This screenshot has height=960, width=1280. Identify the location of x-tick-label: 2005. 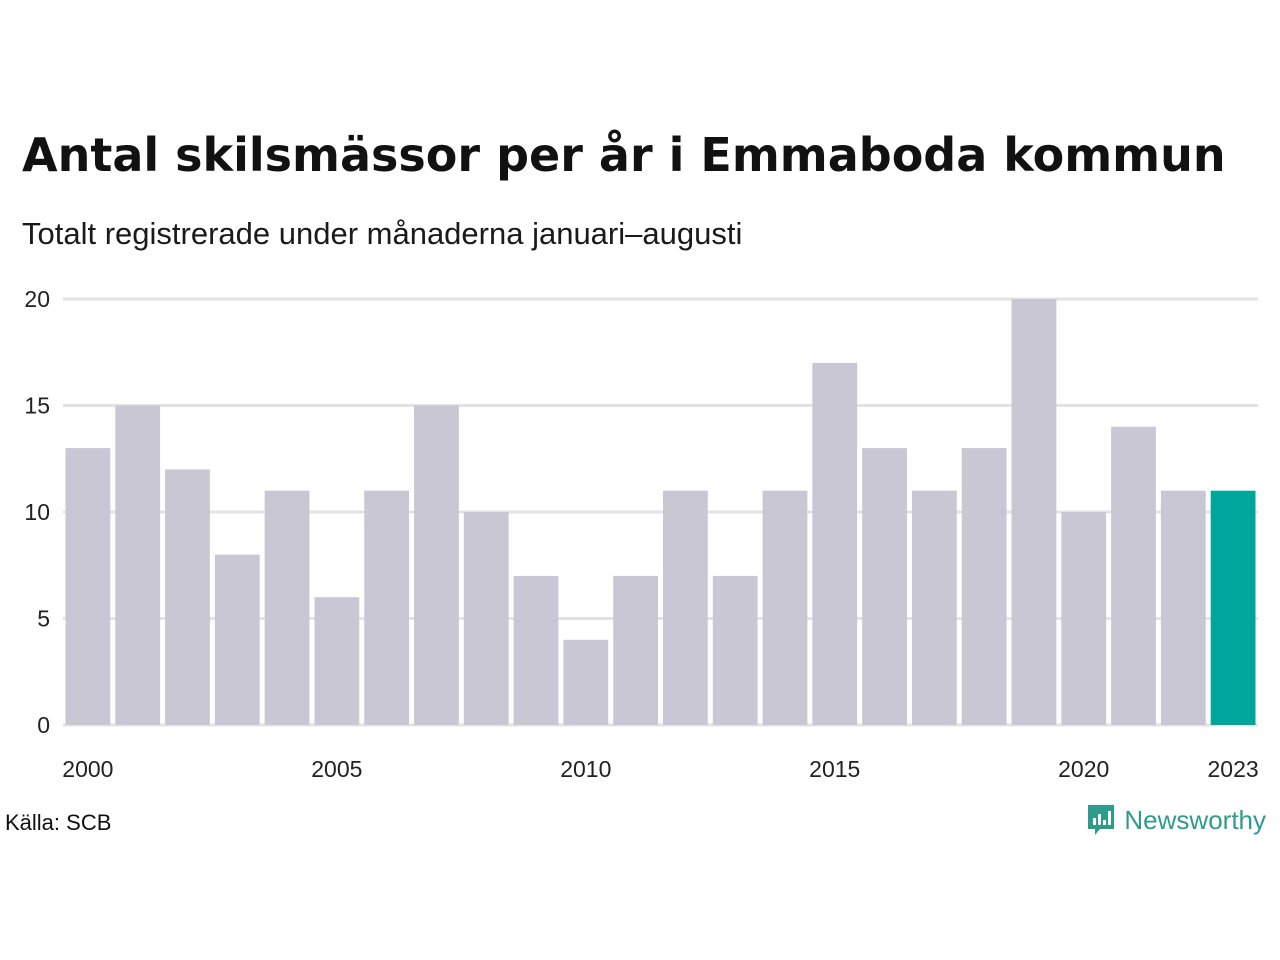
(336, 769).